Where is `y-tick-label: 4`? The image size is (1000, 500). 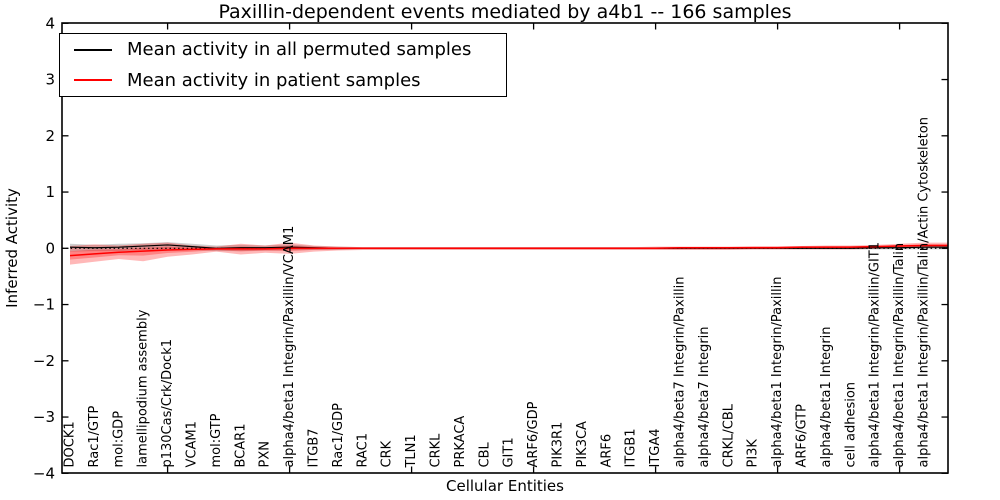 y-tick-label: 4 is located at coordinates (50, 23).